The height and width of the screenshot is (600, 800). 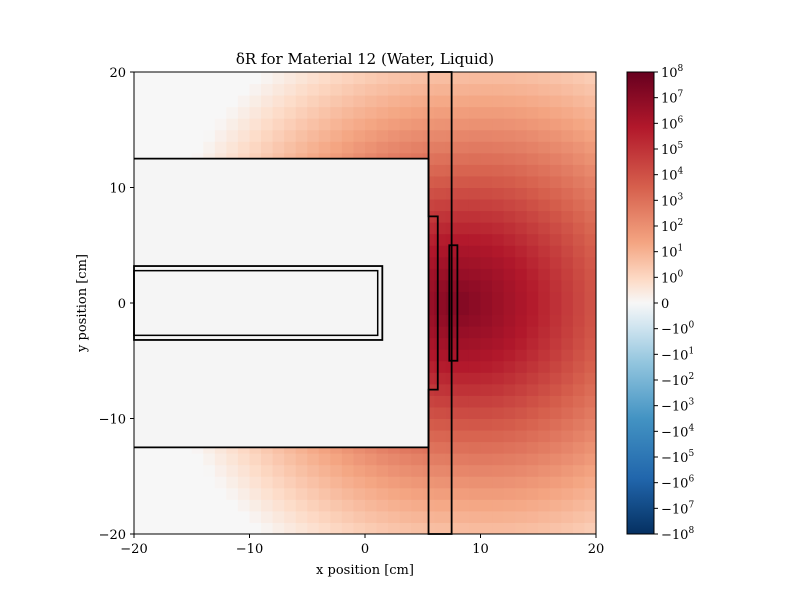 I want to click on y-tick-label: 0, so click(x=122, y=304).